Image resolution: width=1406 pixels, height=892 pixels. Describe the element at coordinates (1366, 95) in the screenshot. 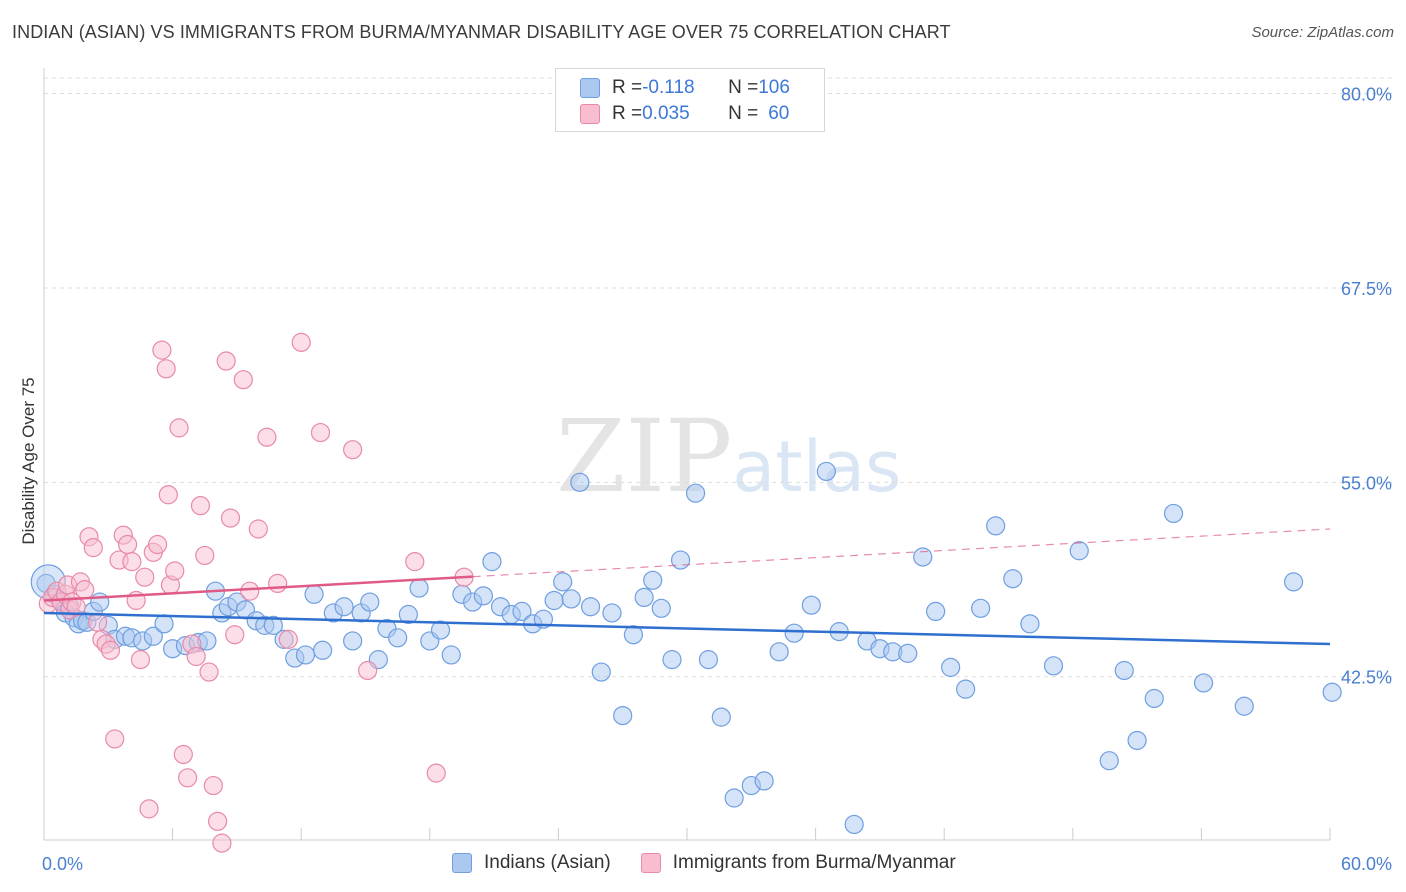

I see `y-tick-label: 80.0%` at that location.